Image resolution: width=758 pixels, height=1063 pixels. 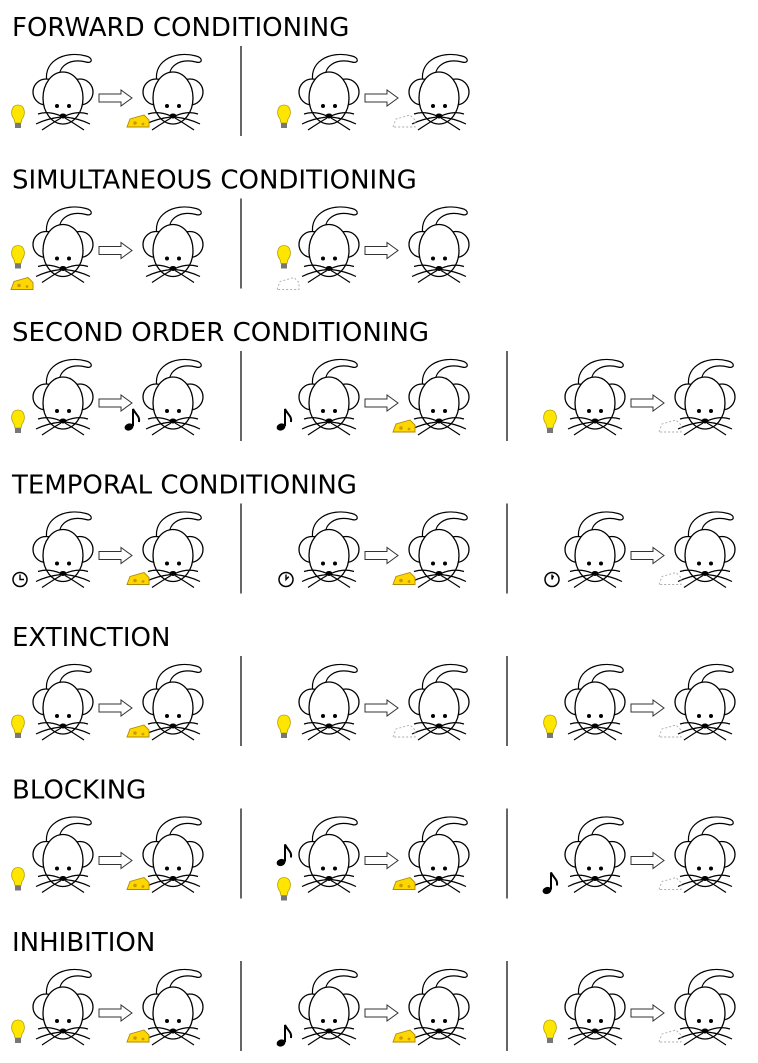 I want to click on section-title: SIMULTANEOUS CONDITIONING, so click(x=214, y=181).